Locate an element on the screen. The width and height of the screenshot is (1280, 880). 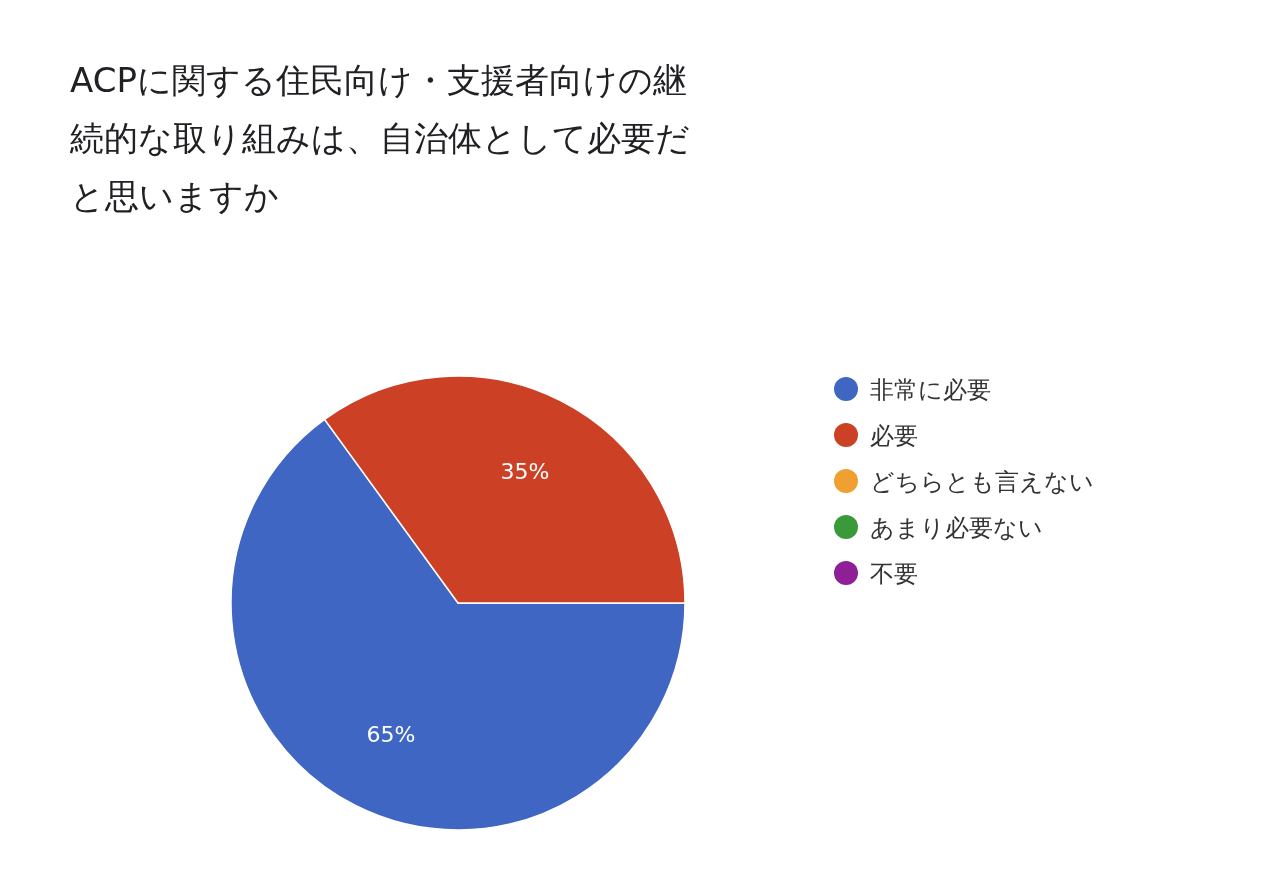
legend-label: 必要 is located at coordinates (894, 435).